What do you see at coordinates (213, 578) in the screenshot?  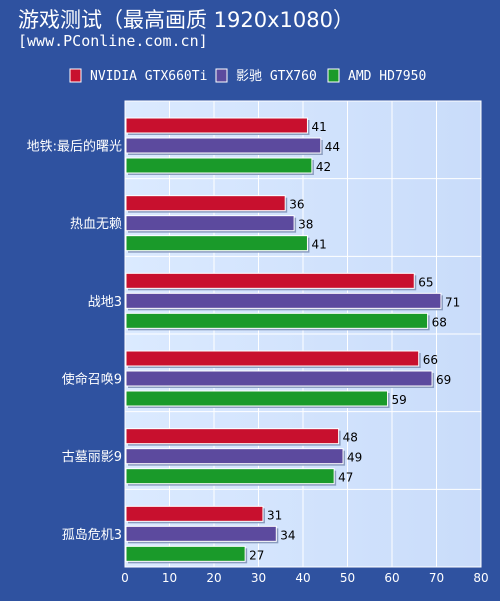 I see `tick-label: 20` at bounding box center [213, 578].